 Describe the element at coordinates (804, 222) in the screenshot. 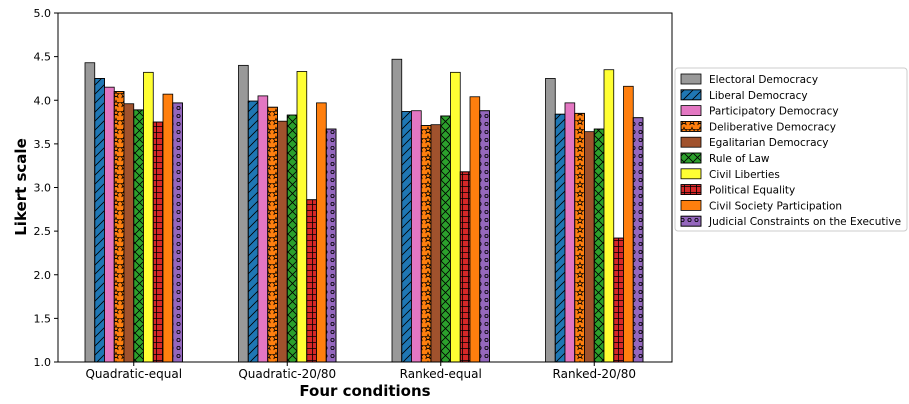

I see `legend-label: Judicial Constraints on the Executive` at that location.